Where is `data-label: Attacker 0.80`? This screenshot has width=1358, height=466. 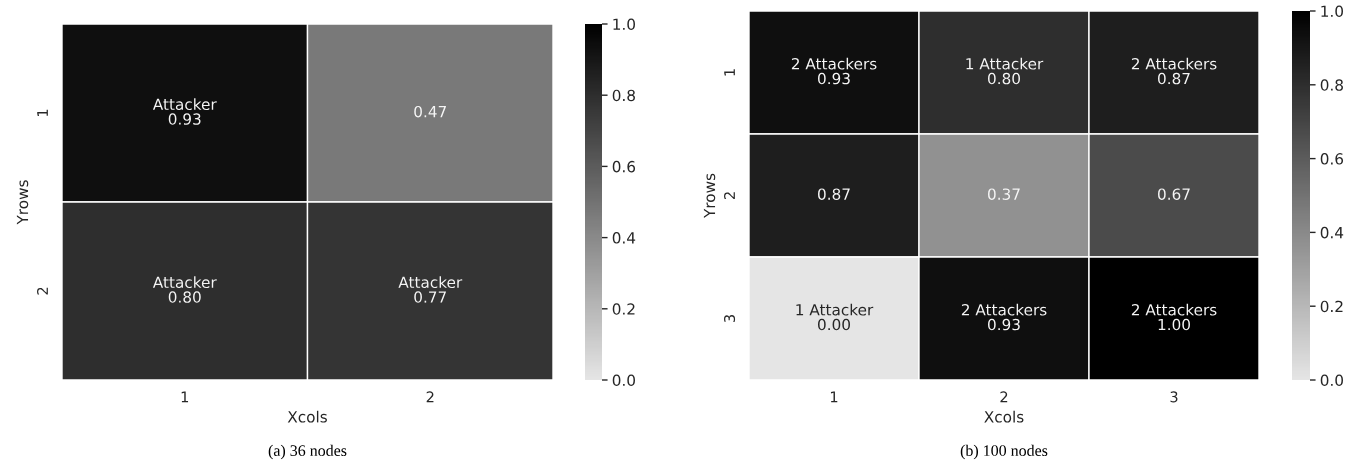 data-label: Attacker 0.80 is located at coordinates (184, 289).